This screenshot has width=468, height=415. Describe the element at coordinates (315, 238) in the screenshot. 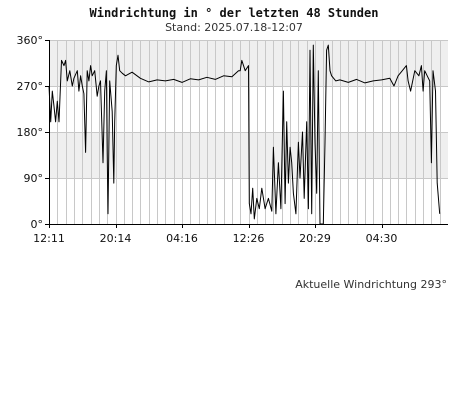

I see `x-tick-label: 20:29` at that location.